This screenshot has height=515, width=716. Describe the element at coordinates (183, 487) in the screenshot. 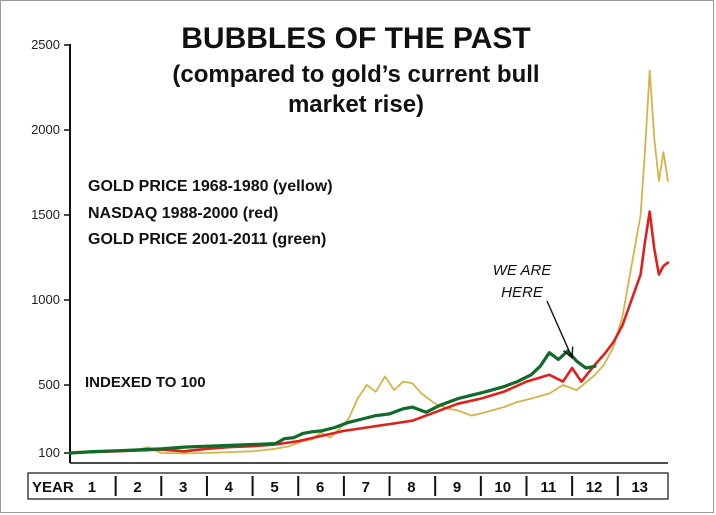

I see `x-tick-label: 3` at that location.